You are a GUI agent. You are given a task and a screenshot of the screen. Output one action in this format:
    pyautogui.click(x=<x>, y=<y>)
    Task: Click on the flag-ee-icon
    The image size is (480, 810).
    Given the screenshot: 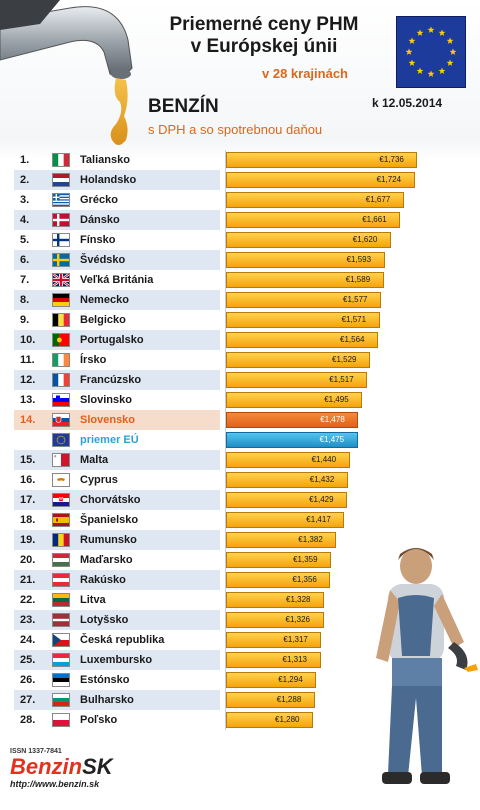 What is the action you would take?
    pyautogui.click(x=61, y=680)
    